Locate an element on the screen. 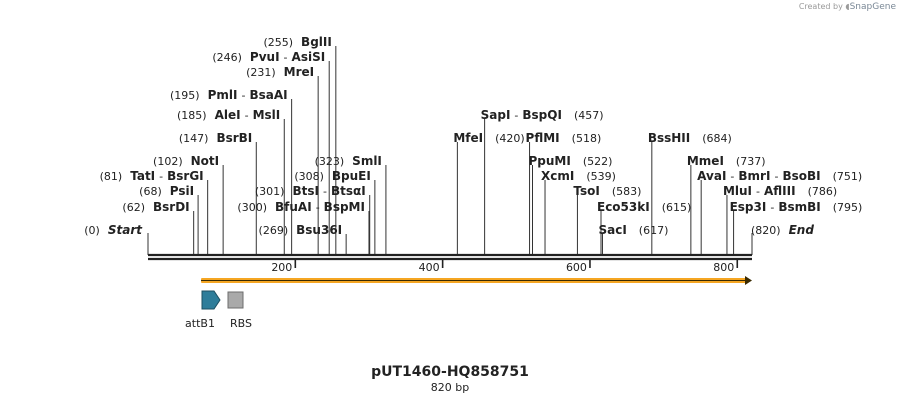 This screenshot has width=900, height=404. site-label: (81) TatI - BsrGI is located at coordinates (152, 176).